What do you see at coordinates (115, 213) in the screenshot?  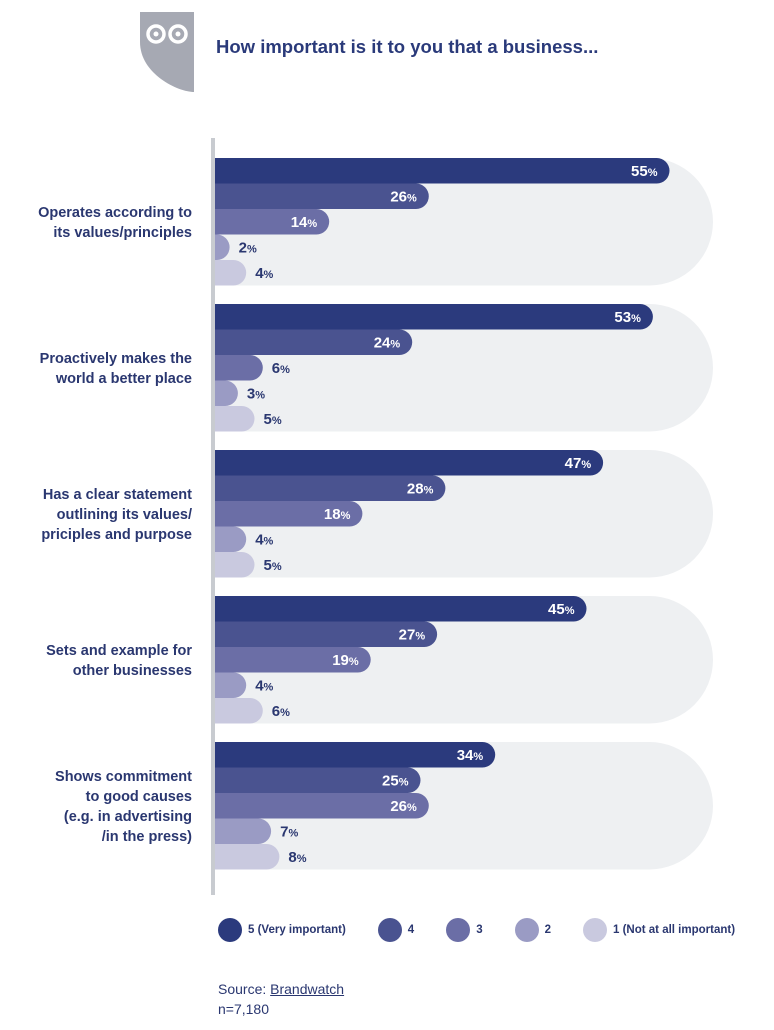 I see `category-label: Operates according to` at bounding box center [115, 213].